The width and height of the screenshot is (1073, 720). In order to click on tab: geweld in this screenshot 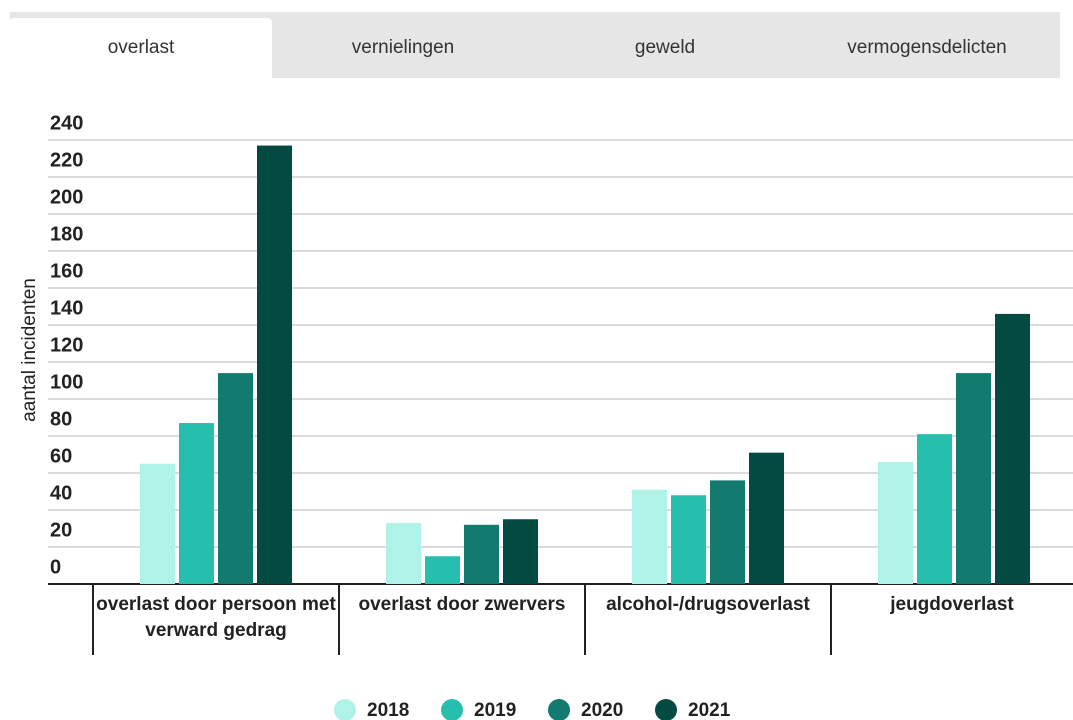, I will do `click(665, 47)`.